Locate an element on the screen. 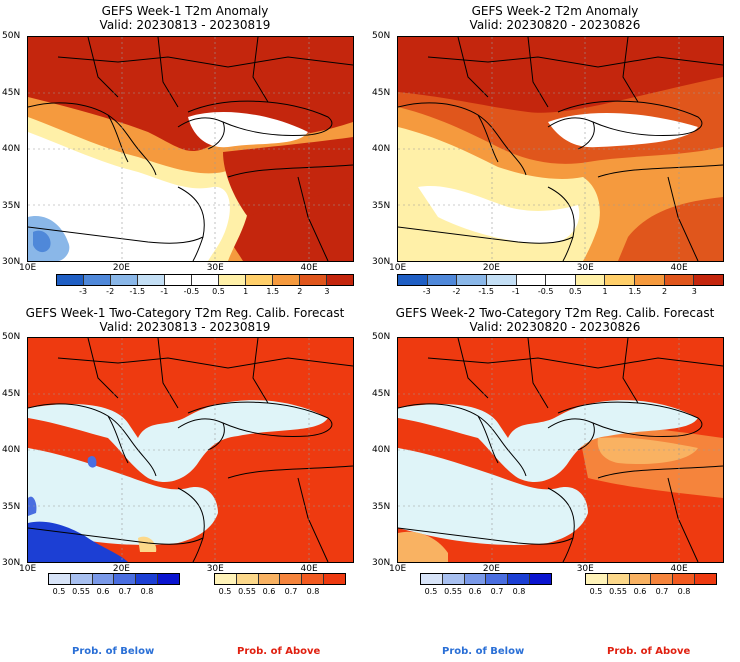  lon-label-week1-anomaly-3: 40E is located at coordinates (309, 268).